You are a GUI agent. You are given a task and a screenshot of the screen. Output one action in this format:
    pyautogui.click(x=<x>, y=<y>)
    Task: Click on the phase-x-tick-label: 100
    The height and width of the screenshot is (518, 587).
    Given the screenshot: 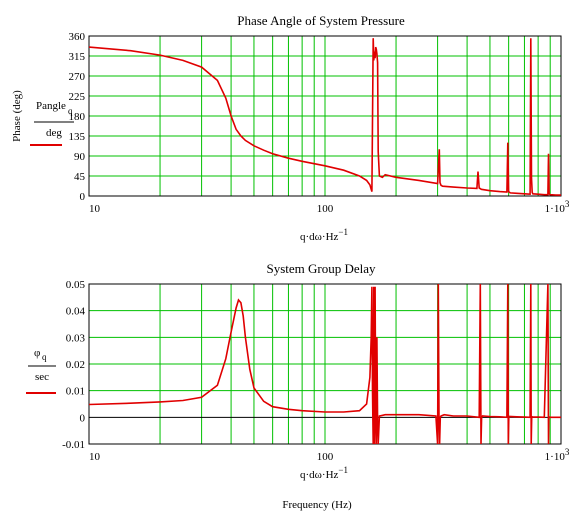 What is the action you would take?
    pyautogui.click(x=325, y=209)
    